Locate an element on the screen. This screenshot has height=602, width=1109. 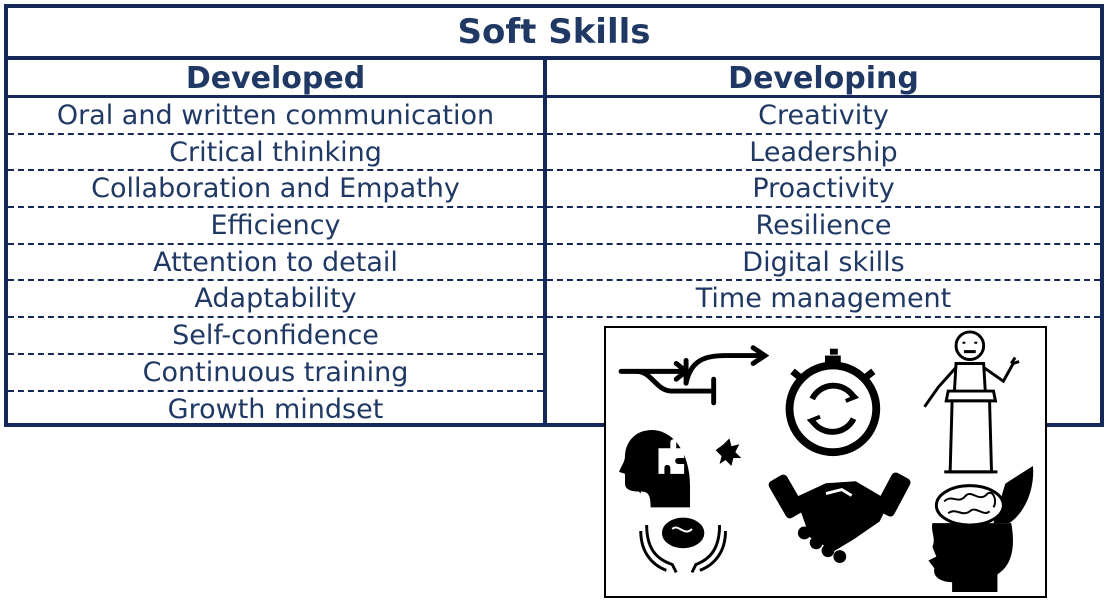
column-divider is located at coordinates (545, 239).